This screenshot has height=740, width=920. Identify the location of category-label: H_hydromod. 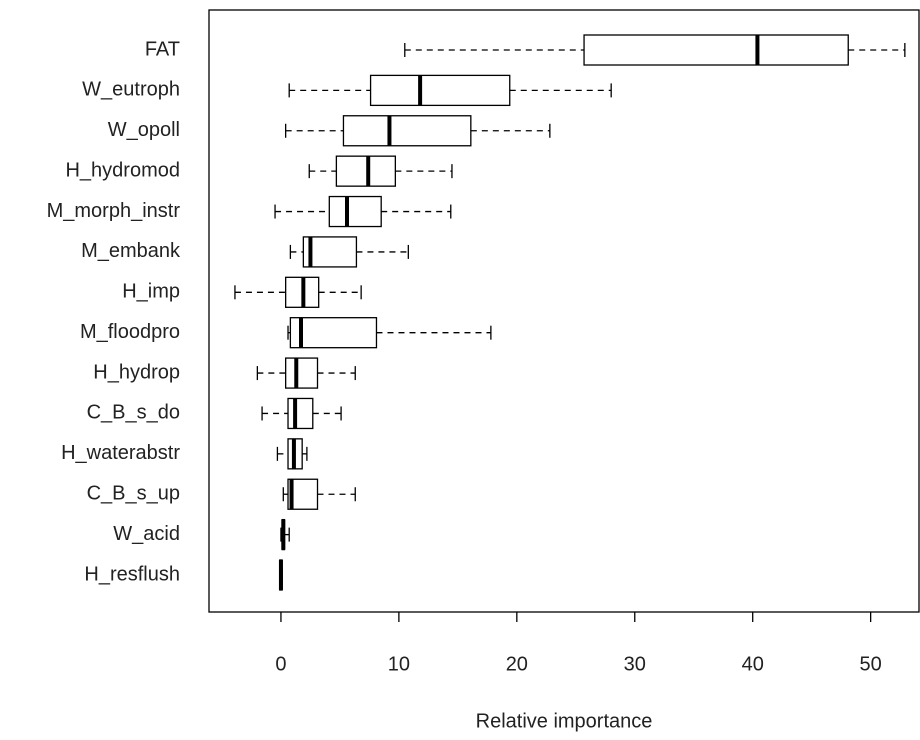
(122, 170).